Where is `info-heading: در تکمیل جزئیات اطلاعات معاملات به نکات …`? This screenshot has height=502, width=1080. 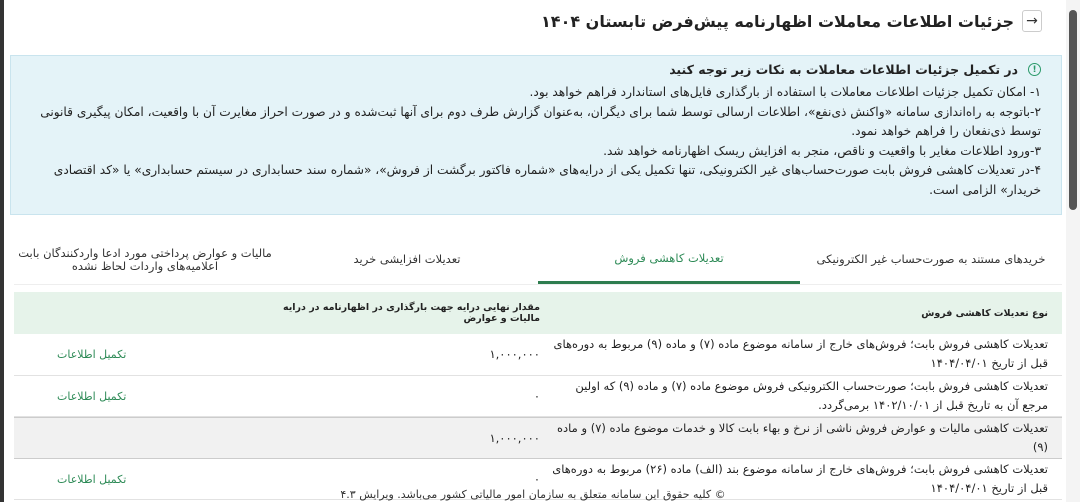 info-heading: در تکمیل جزئیات اطلاعات معاملات به نکات … is located at coordinates (843, 69).